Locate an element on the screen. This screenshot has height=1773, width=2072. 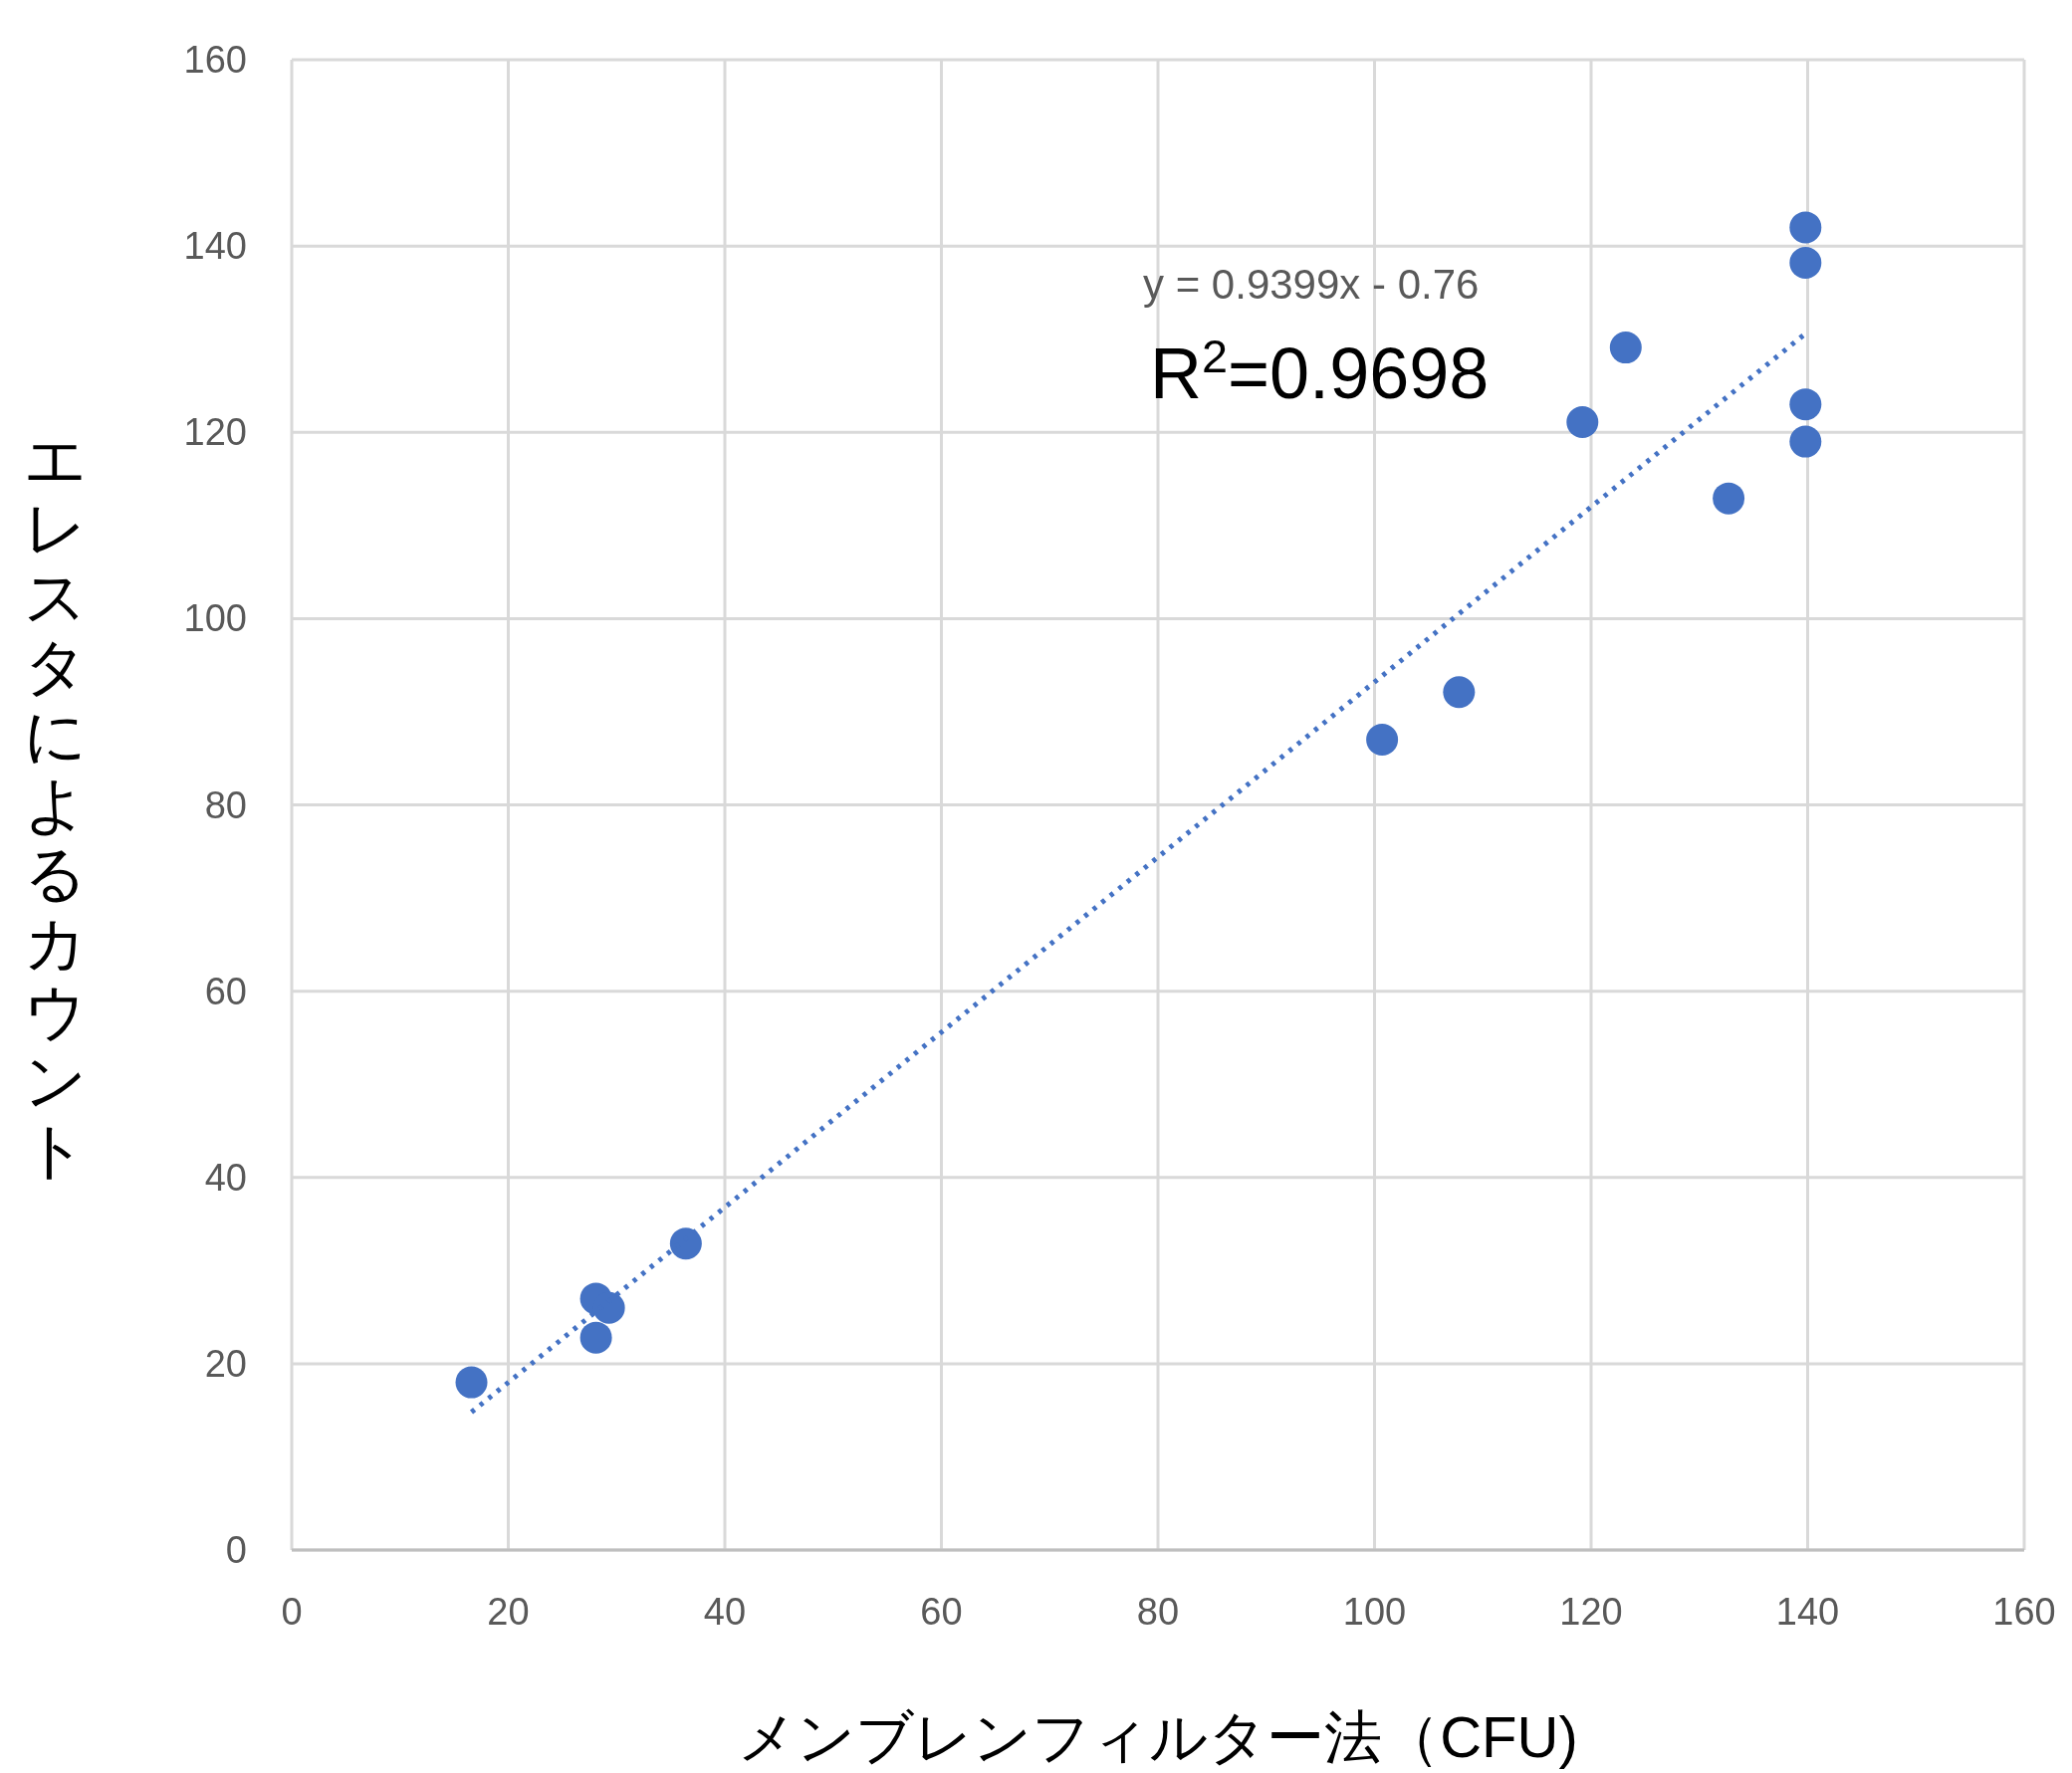
y-tick-label: 60 is located at coordinates (225, 991).